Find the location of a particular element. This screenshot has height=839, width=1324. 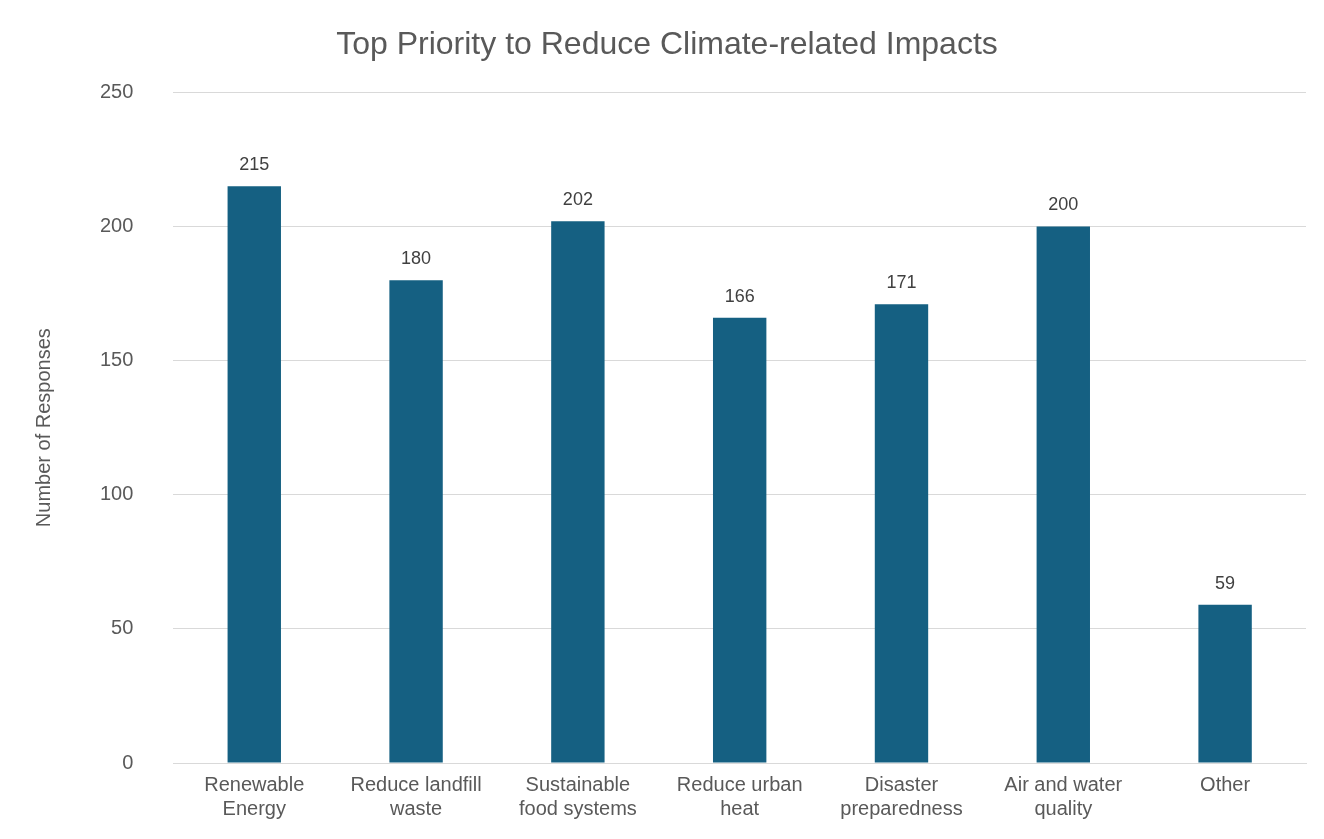

y-tick-label: 150 is located at coordinates (116, 359).